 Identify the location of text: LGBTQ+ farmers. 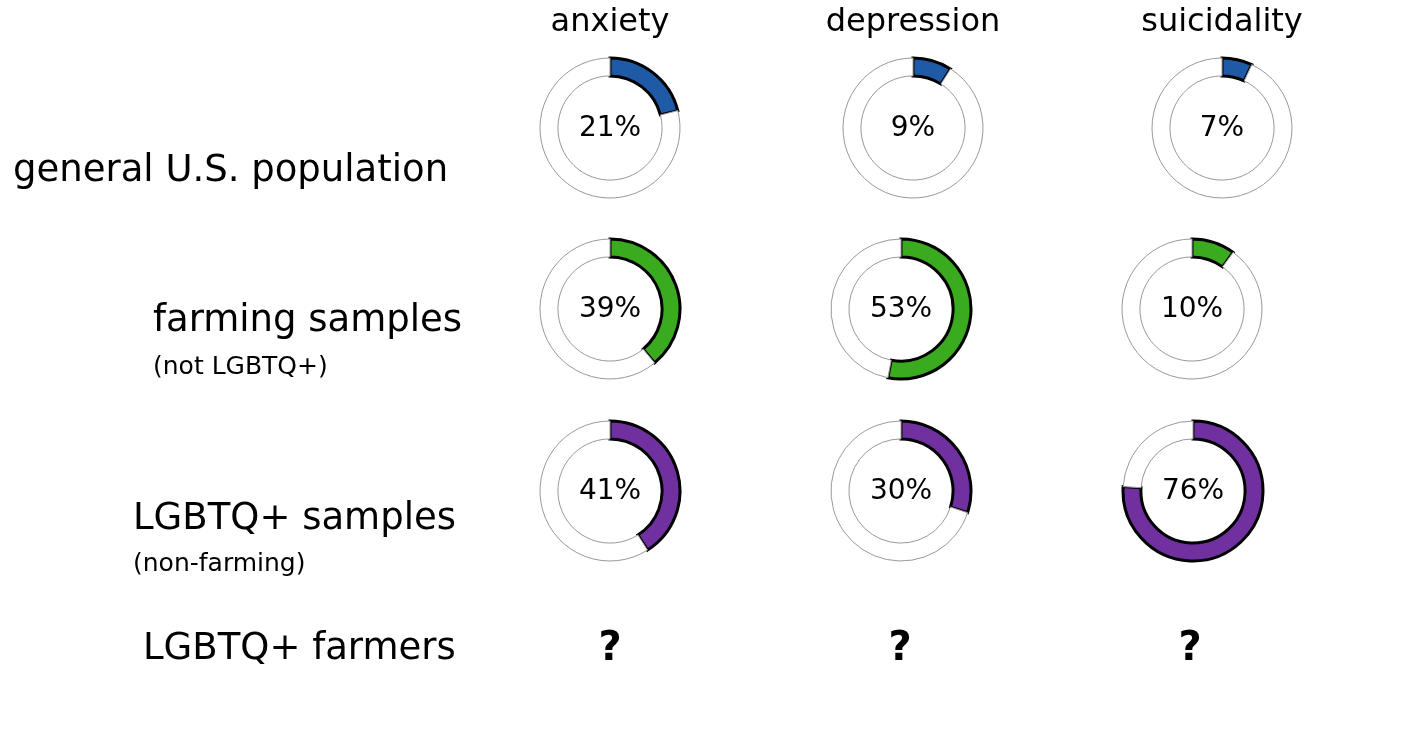
(299, 646).